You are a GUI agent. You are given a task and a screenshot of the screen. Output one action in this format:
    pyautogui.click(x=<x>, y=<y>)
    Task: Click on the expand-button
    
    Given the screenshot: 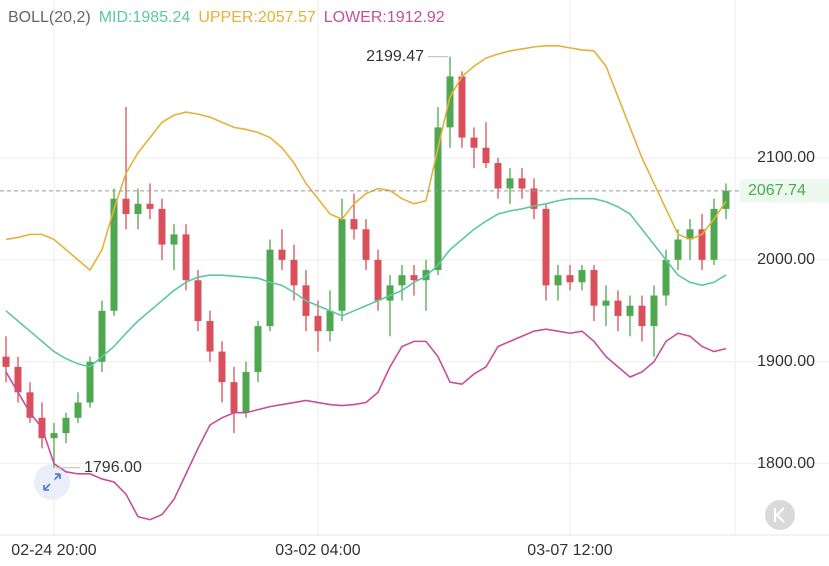 What is the action you would take?
    pyautogui.click(x=52, y=482)
    